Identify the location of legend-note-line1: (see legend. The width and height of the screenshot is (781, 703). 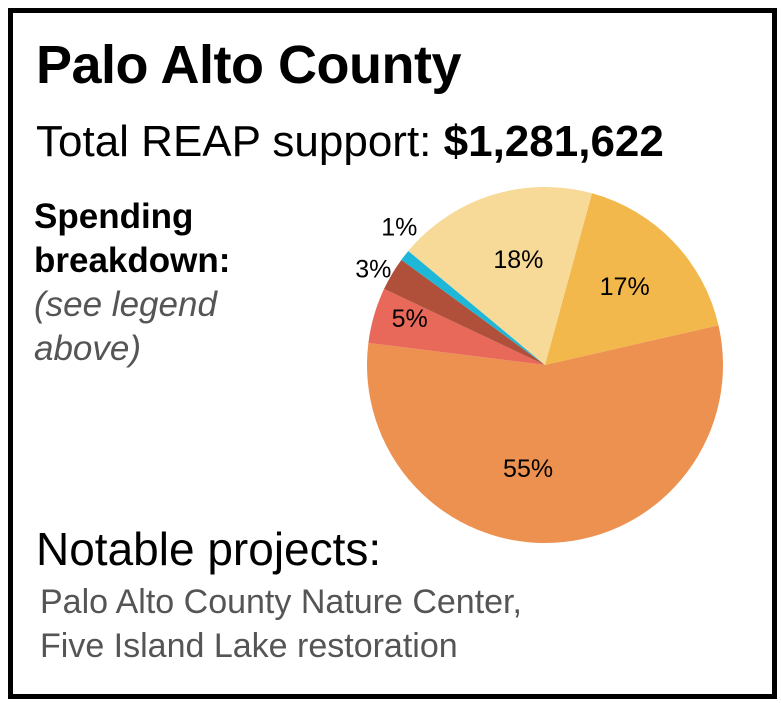
(125, 304).